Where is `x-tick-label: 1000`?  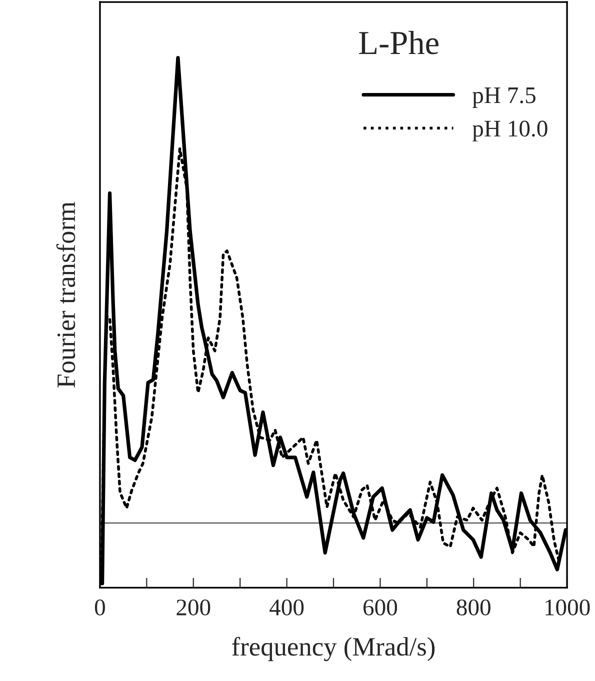
x-tick-label: 1000 is located at coordinates (568, 607).